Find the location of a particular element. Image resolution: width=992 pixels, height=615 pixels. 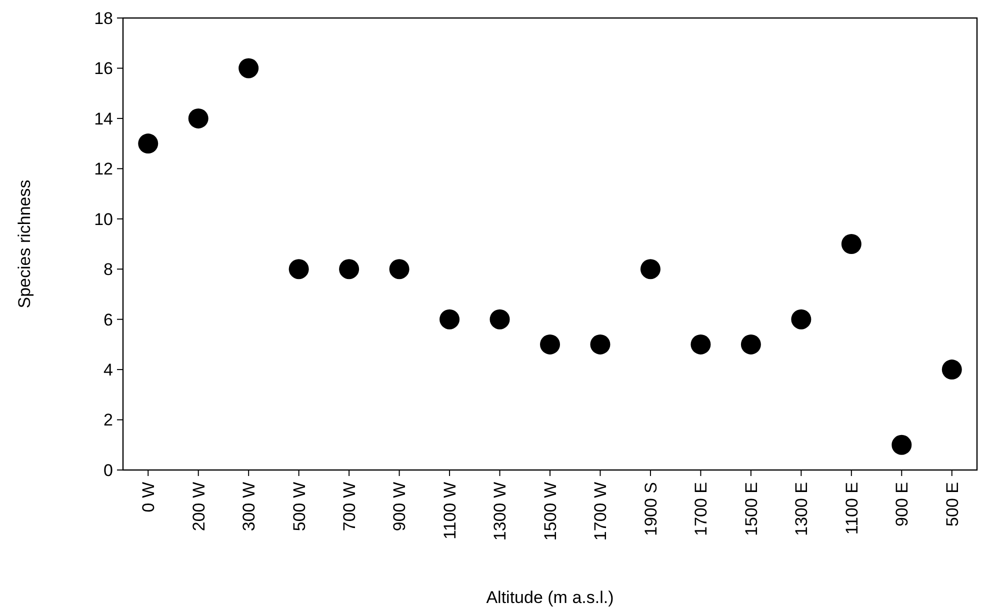

x-tick-label: 1700 W is located at coordinates (600, 511).